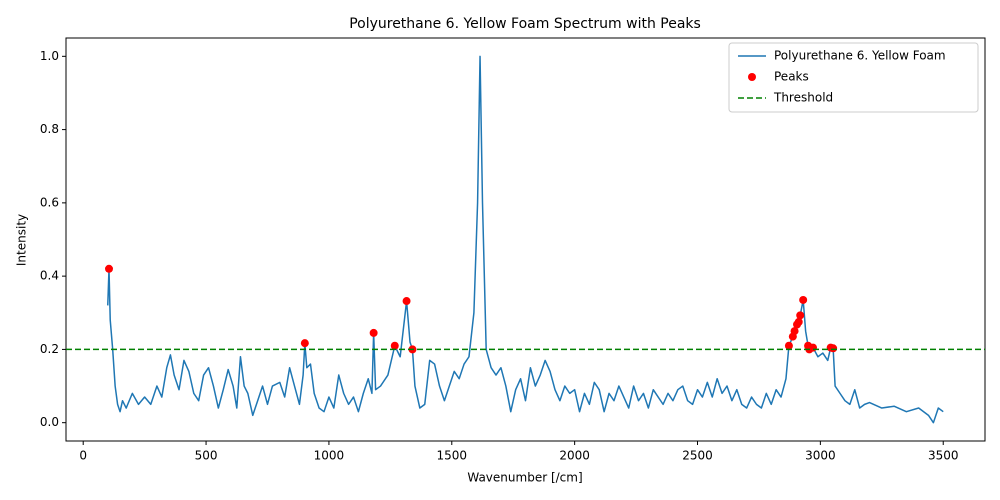 The image size is (1000, 500). Describe the element at coordinates (49, 56) in the screenshot. I see `y-tick-label: 1.0` at that location.